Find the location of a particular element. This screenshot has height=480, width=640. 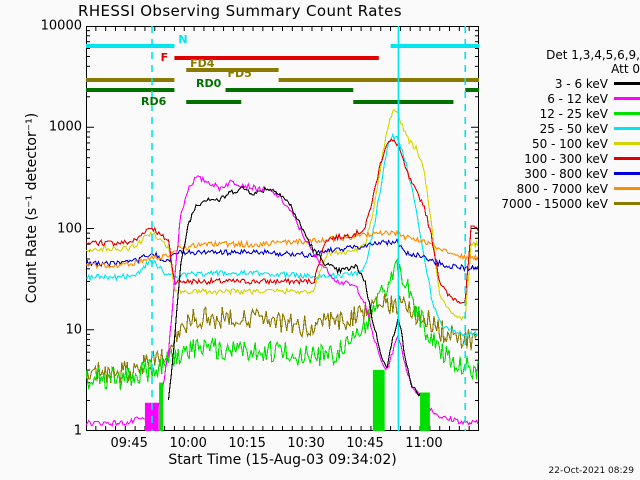

legend-label: 100 - 300 keV is located at coordinates (566, 158).